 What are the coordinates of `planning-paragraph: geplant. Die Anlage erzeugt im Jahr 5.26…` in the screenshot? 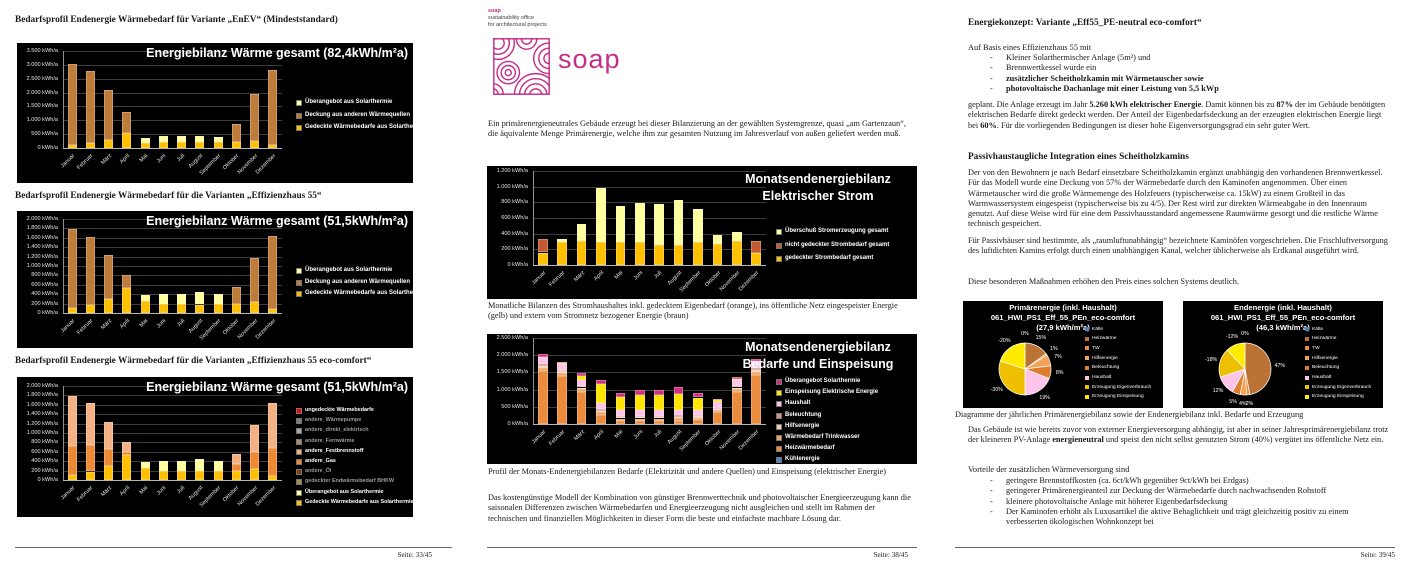 It's located at (1180, 115).